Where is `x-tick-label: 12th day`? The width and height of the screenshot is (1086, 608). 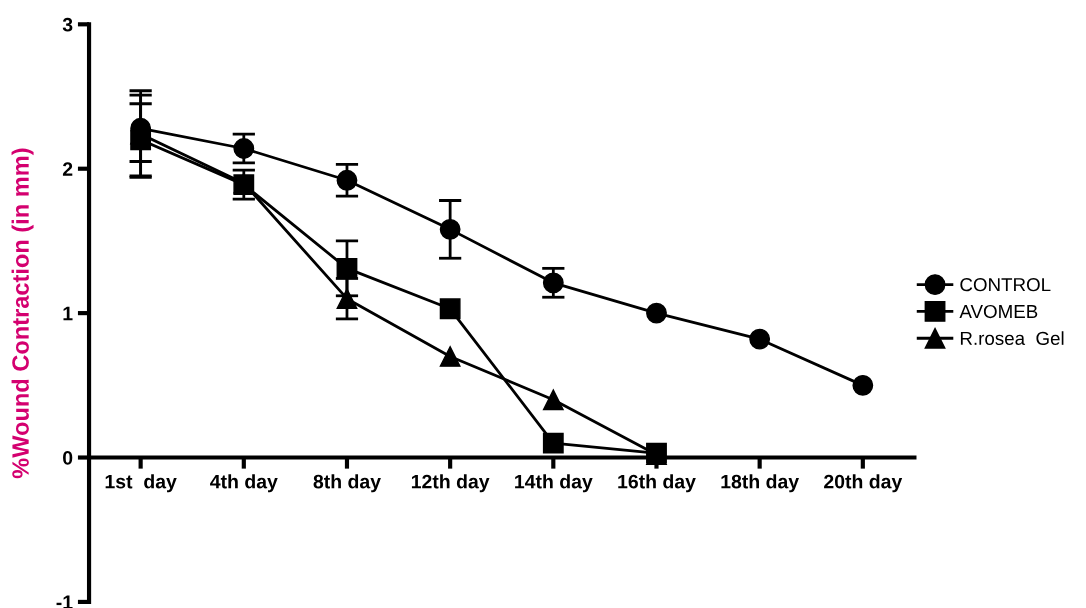 x-tick-label: 12th day is located at coordinates (450, 483).